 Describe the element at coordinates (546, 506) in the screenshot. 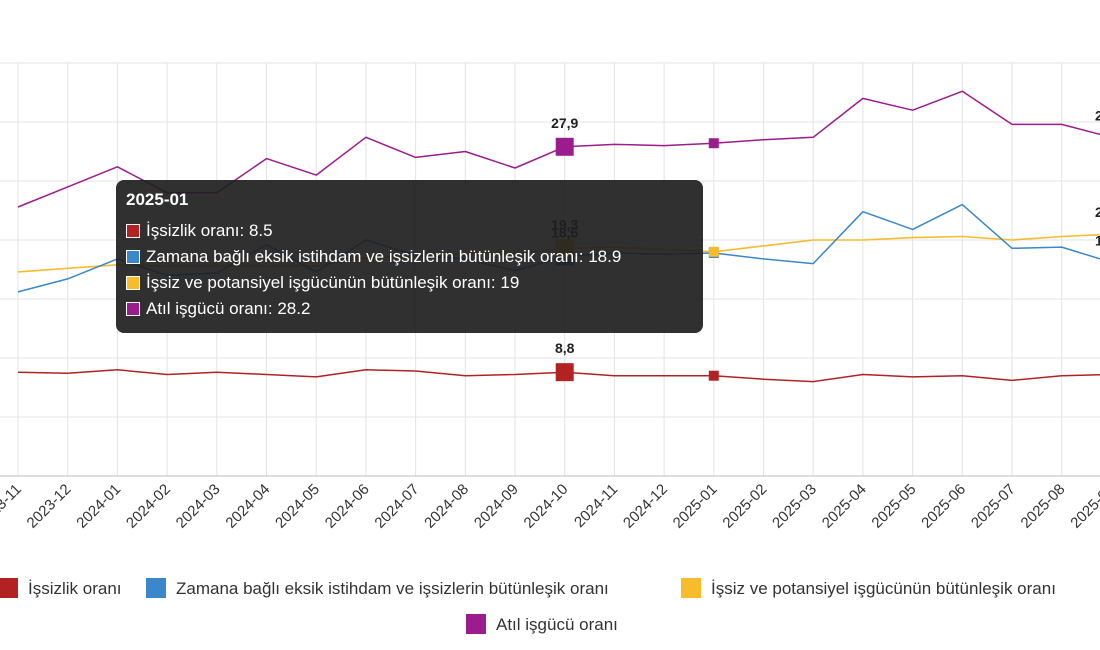

I see `x-tick-label: 2024-10` at that location.